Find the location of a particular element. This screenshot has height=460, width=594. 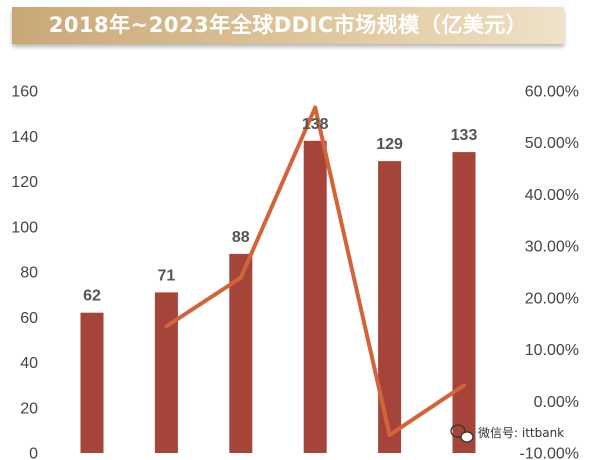

left-tick-label: 120 is located at coordinates (24, 182).